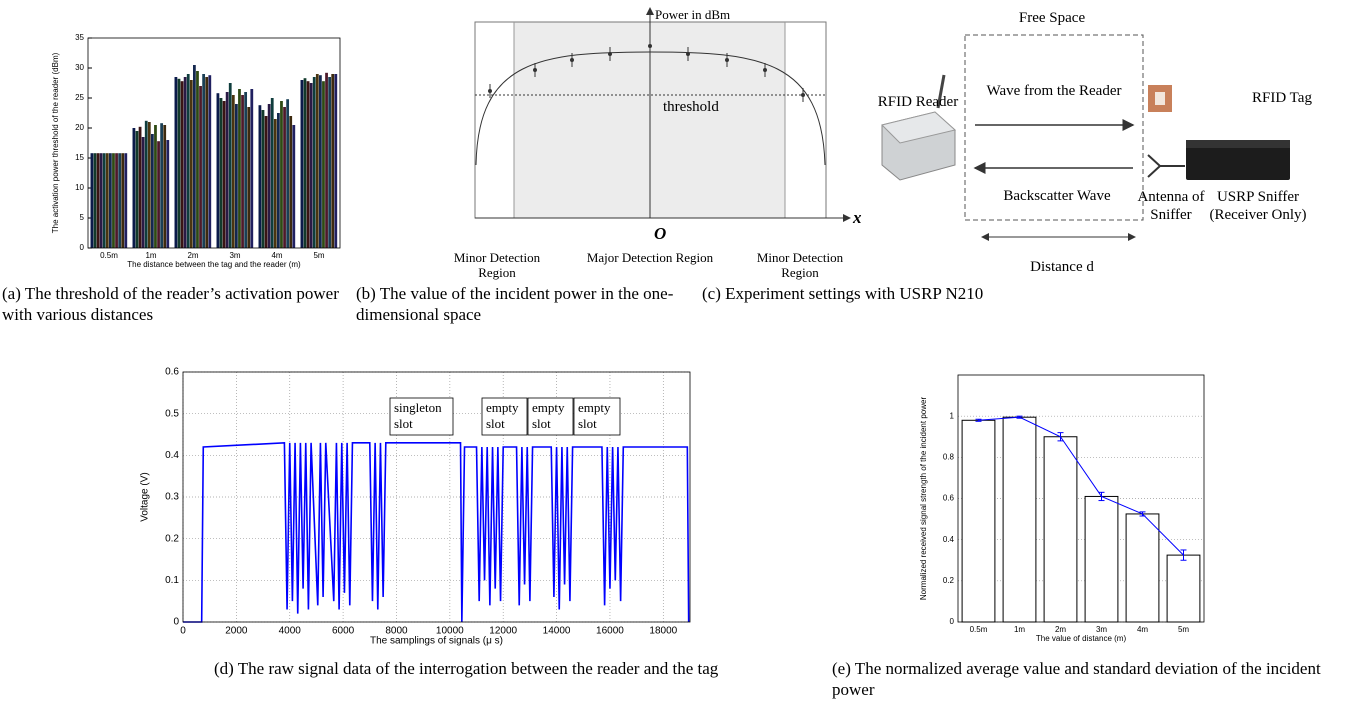  Describe the element at coordinates (1282, 98) in the screenshot. I see `tag-label: RFID Tag` at that location.